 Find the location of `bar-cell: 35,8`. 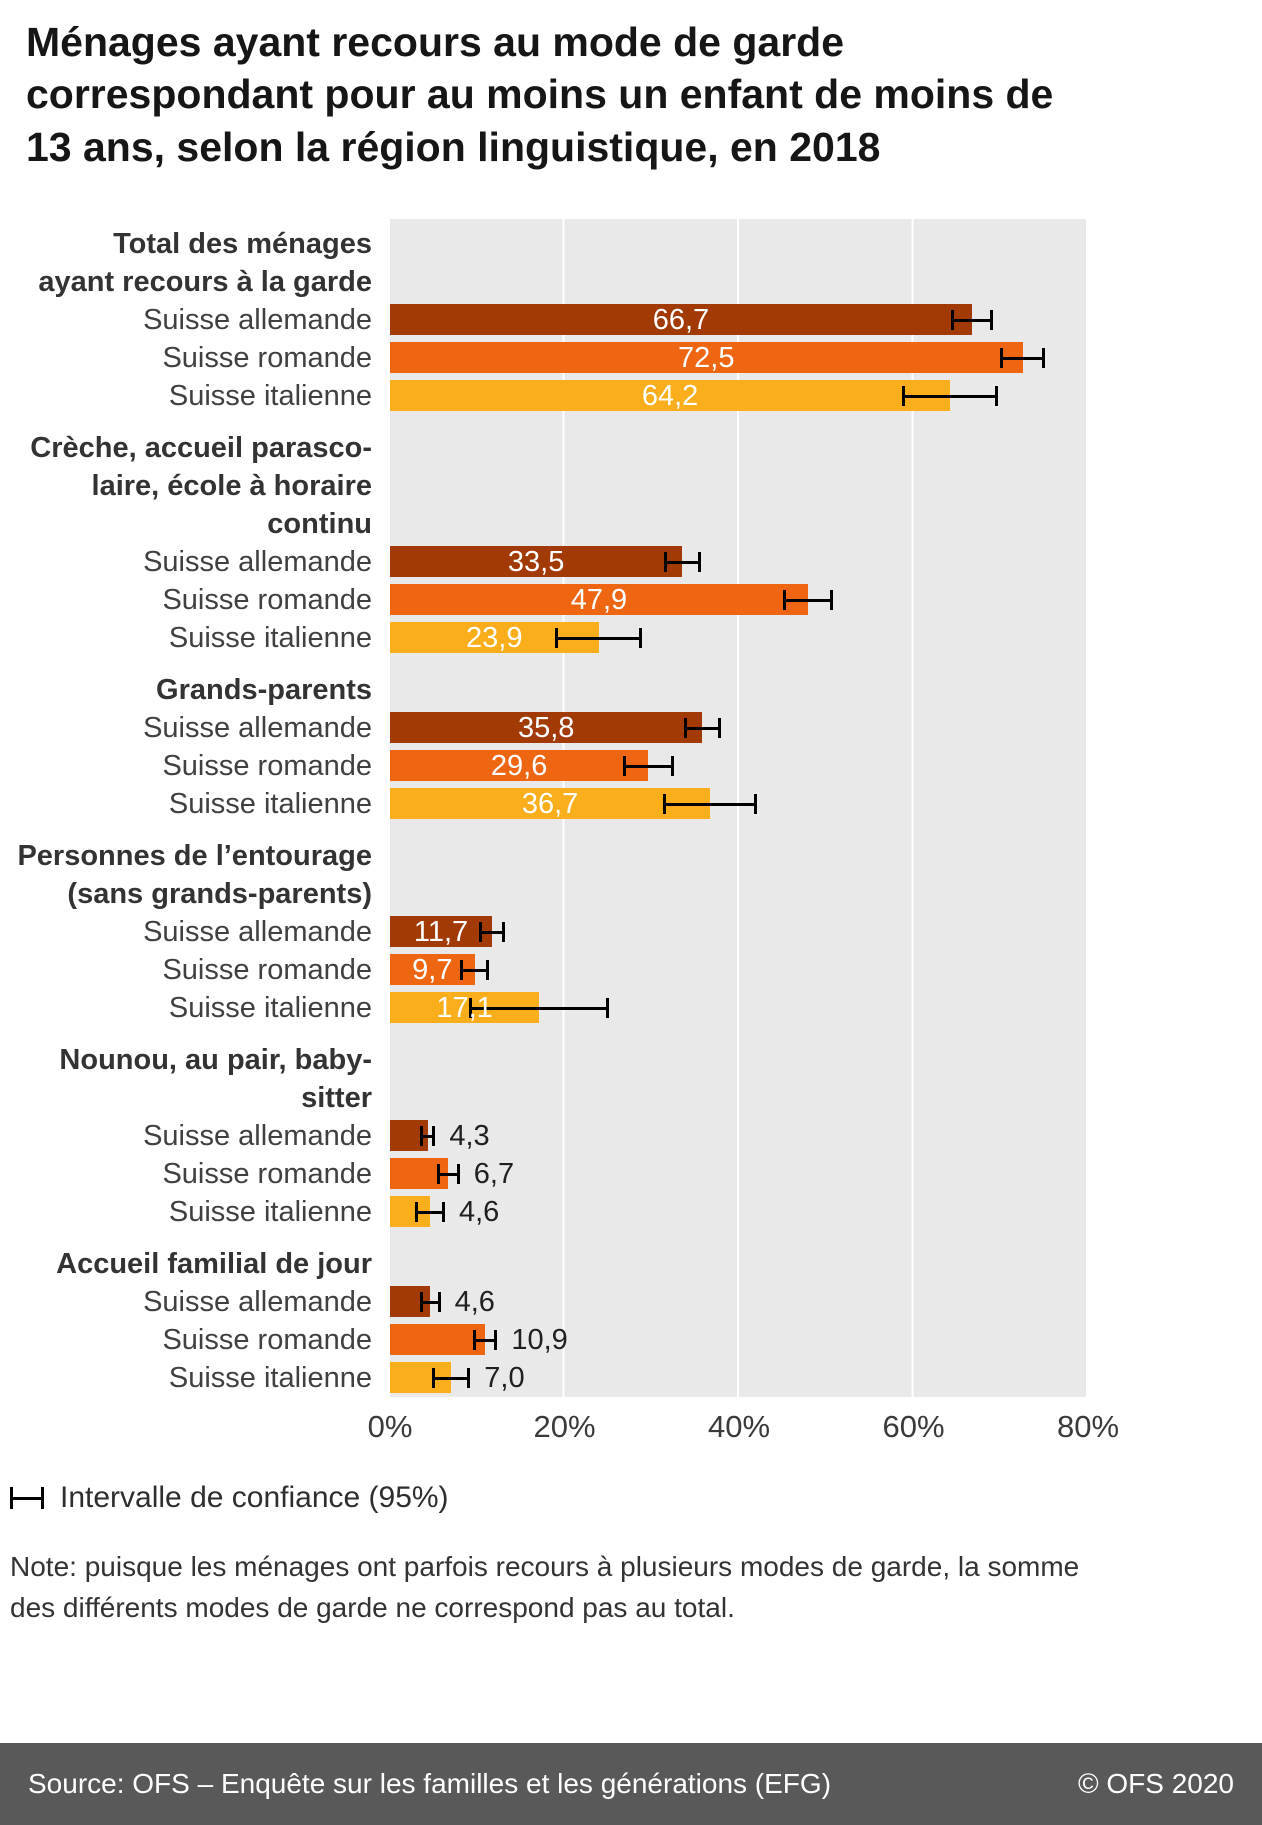

bar-cell: 35,8 is located at coordinates (739, 728).